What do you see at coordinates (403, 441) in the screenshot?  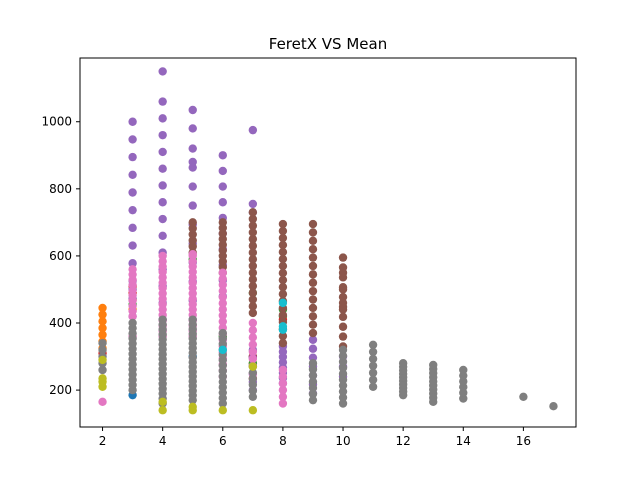 I see `x-tick-label: 12` at bounding box center [403, 441].